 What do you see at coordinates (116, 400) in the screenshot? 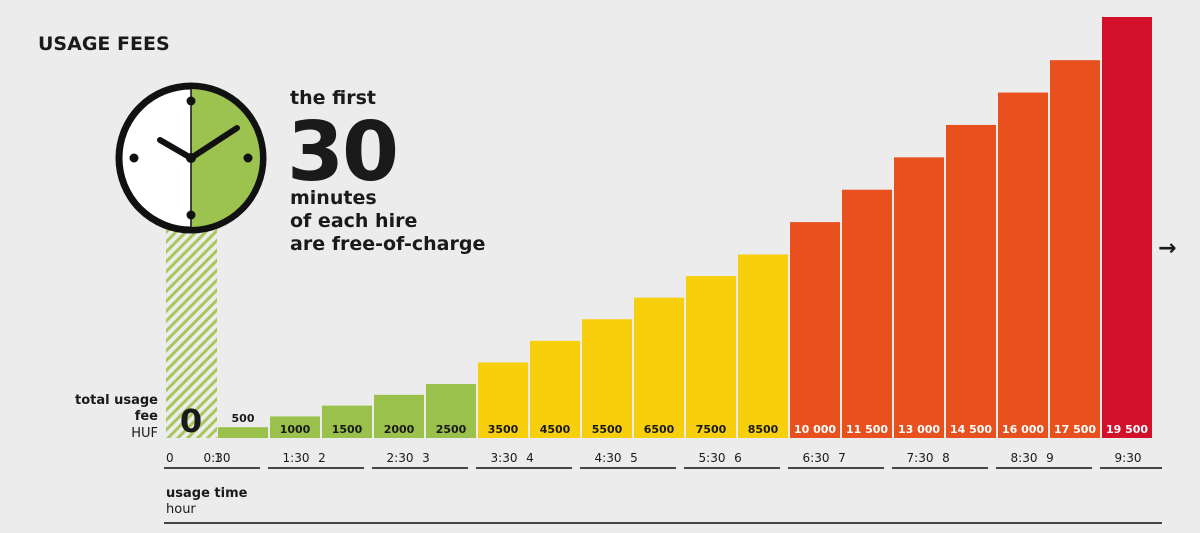
I see `fee-label-line1: total usage` at bounding box center [116, 400].